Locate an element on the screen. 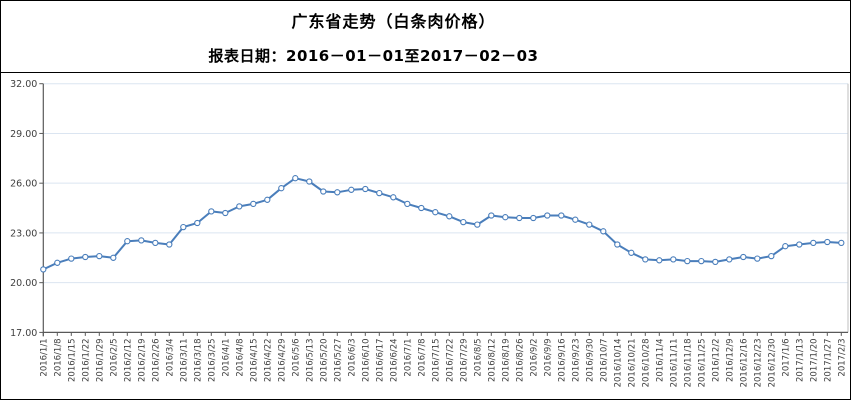  x-axis-label: 2016/1/29 is located at coordinates (100, 360).